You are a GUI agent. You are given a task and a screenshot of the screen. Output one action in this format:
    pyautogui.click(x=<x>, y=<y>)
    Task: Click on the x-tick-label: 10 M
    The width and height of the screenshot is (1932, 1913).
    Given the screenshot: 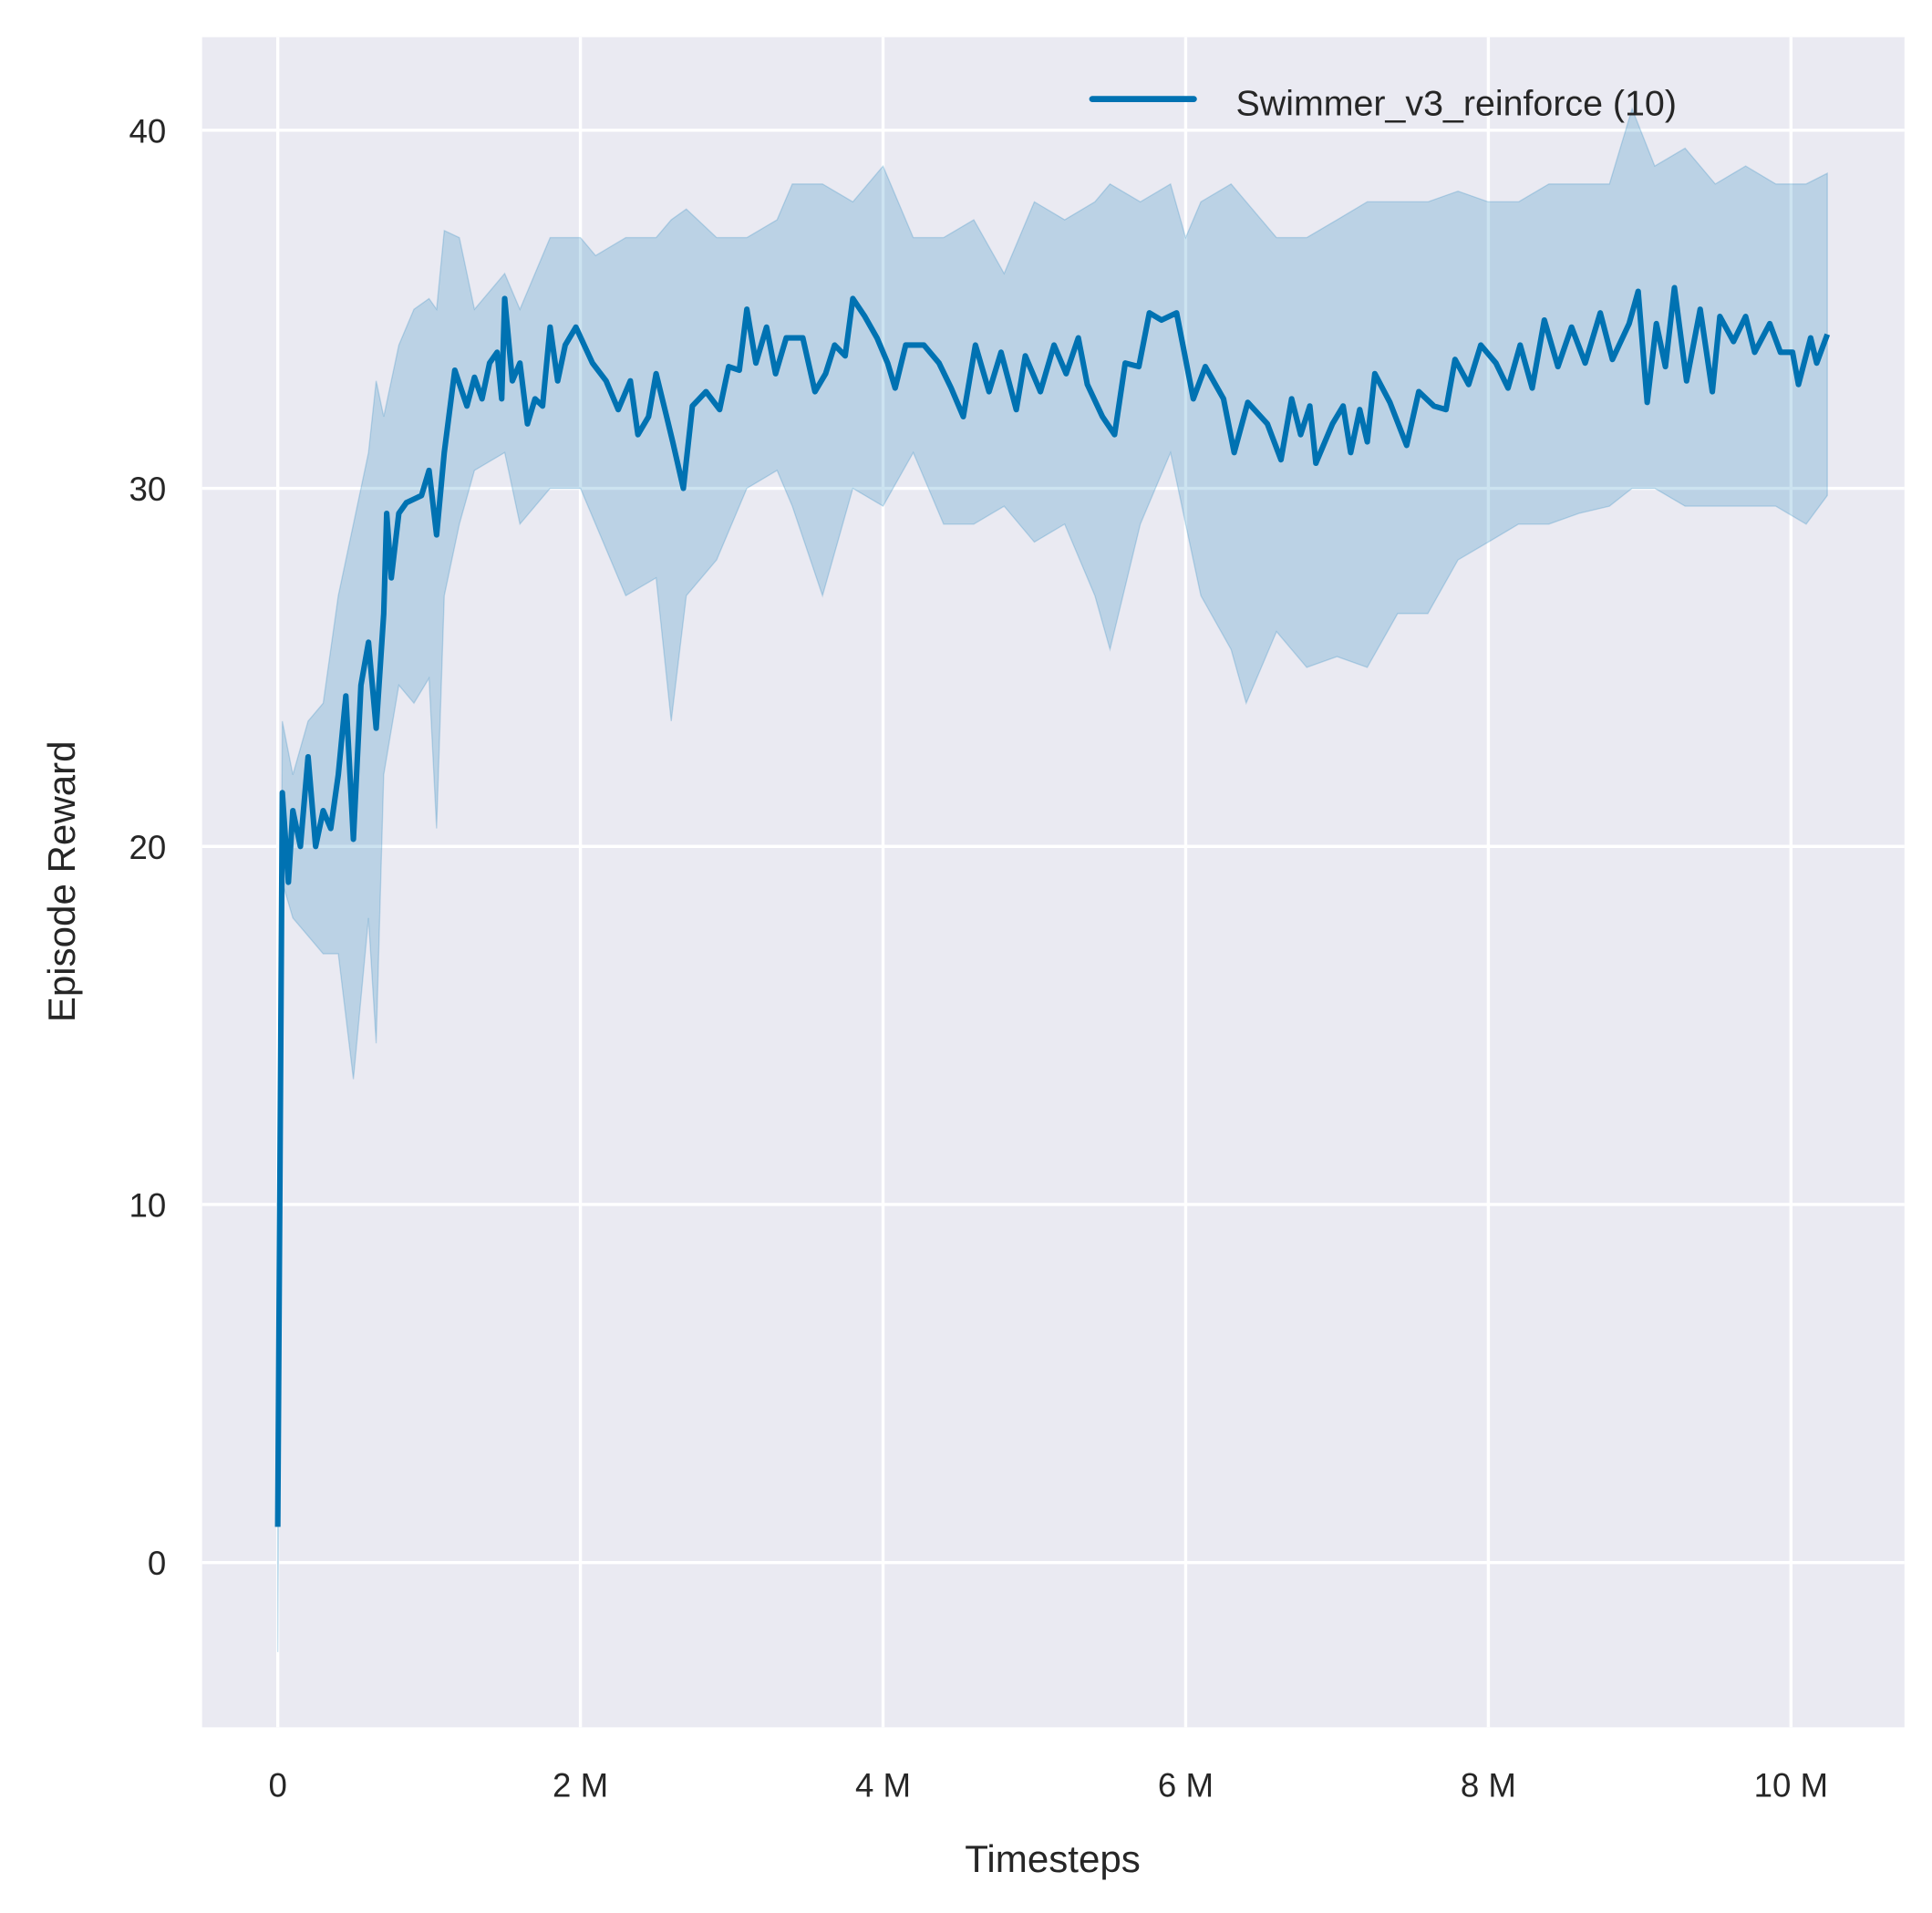 What is the action you would take?
    pyautogui.click(x=1791, y=1785)
    